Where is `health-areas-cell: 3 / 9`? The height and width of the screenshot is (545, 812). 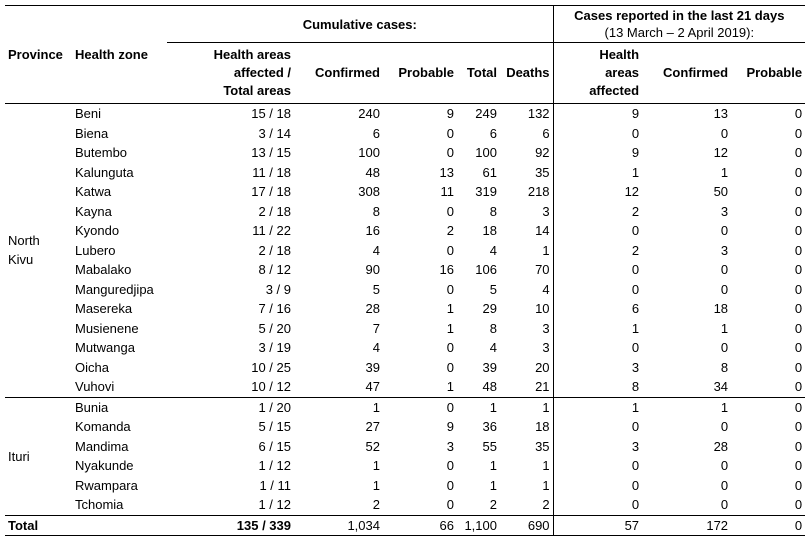
health-areas-cell: 3 / 9 is located at coordinates (278, 289).